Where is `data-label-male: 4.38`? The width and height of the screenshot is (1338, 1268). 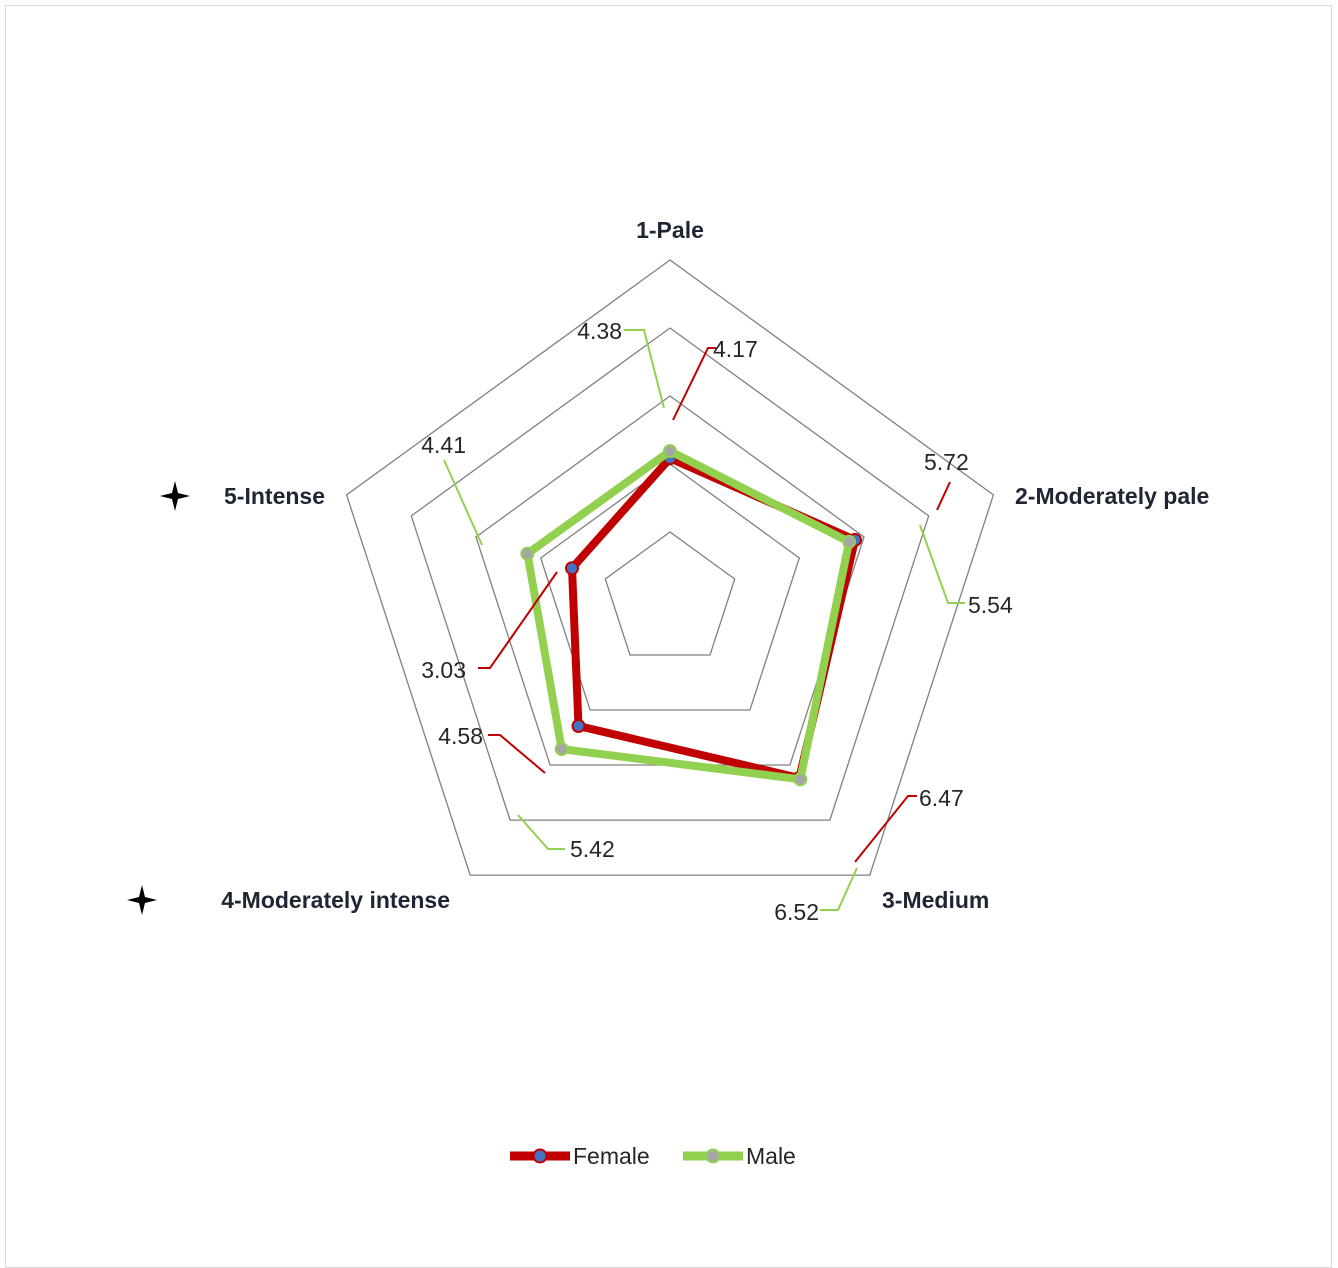 data-label-male: 4.38 is located at coordinates (599, 331).